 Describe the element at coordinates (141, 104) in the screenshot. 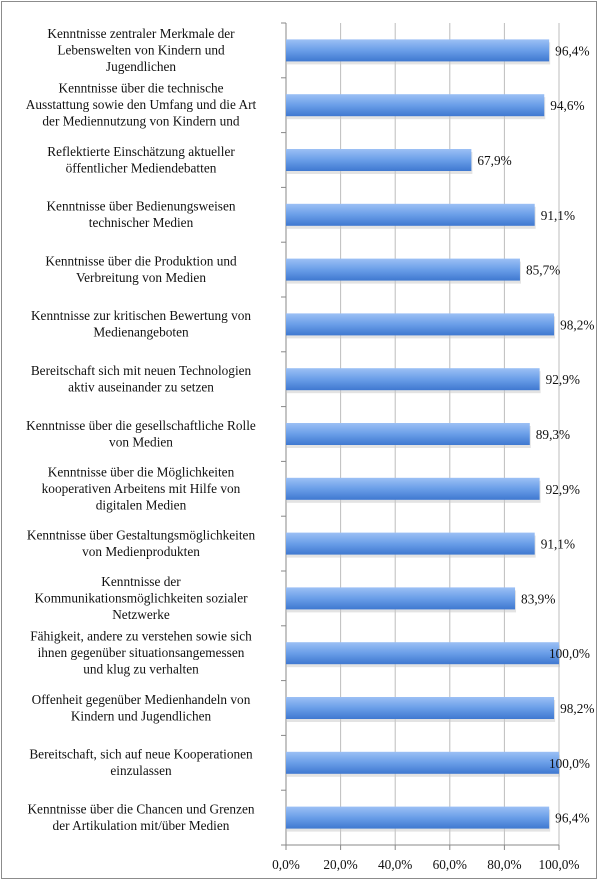

I see `category-label: Ausstattung sowie den Umfang und die Art` at that location.